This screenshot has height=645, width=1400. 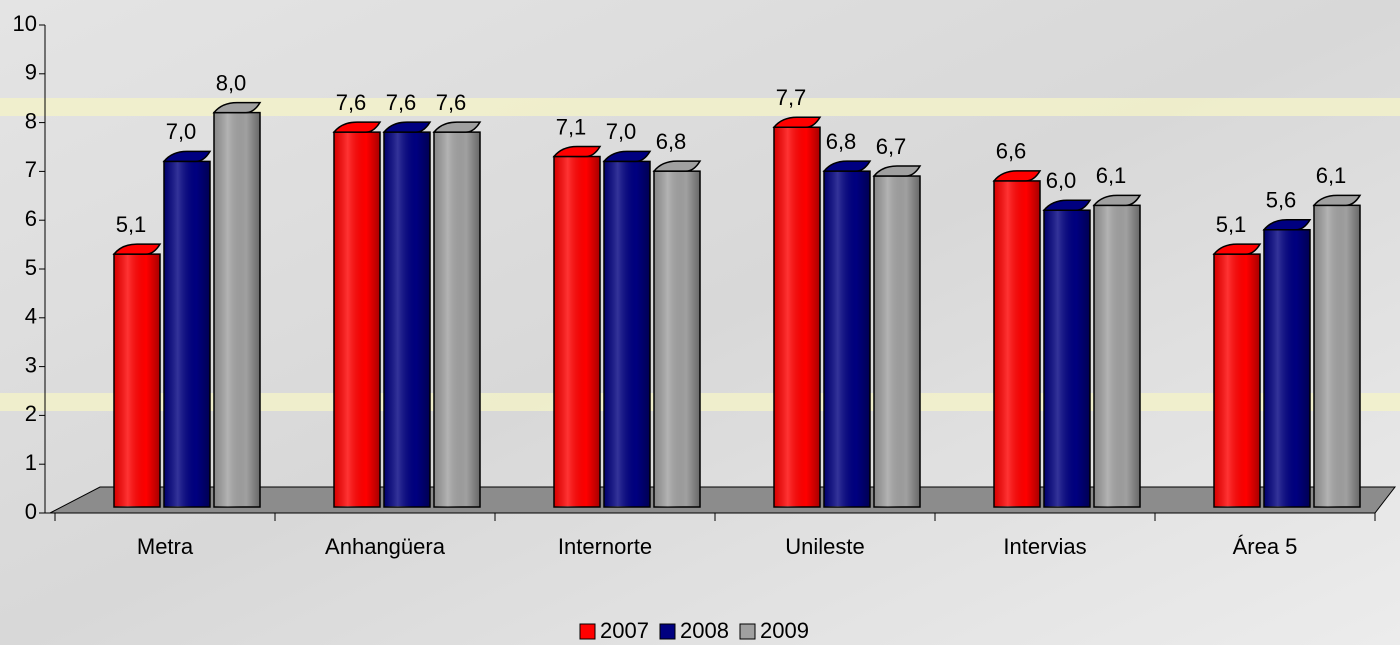 I want to click on y-tick-label: 3, so click(x=31, y=364).